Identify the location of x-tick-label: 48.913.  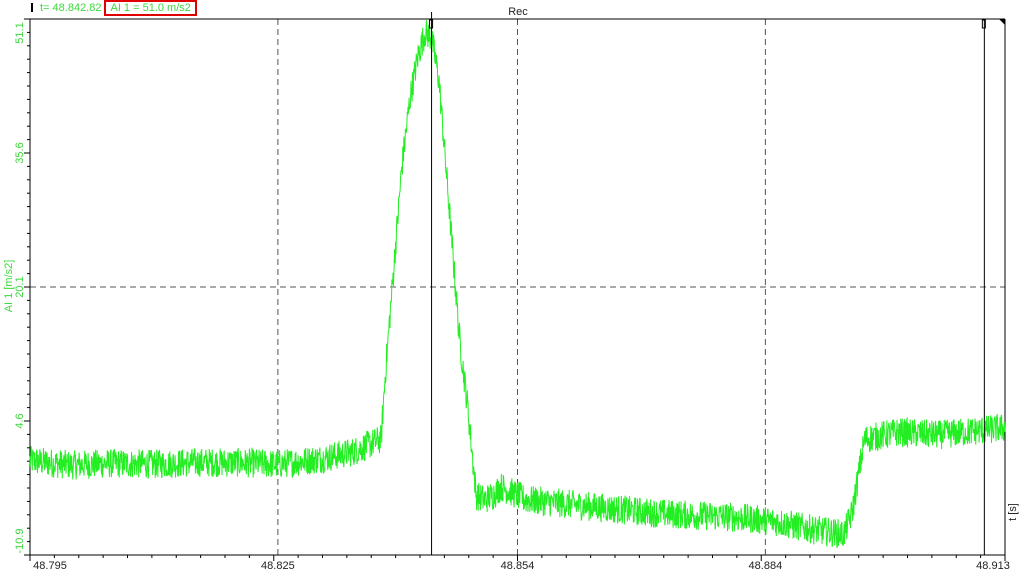
(993, 565).